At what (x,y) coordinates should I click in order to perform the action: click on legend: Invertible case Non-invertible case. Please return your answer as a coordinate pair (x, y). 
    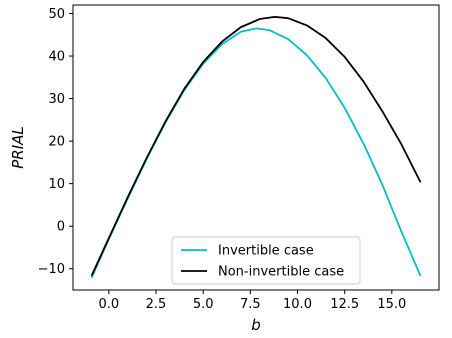
    Looking at the image, I should click on (266, 260).